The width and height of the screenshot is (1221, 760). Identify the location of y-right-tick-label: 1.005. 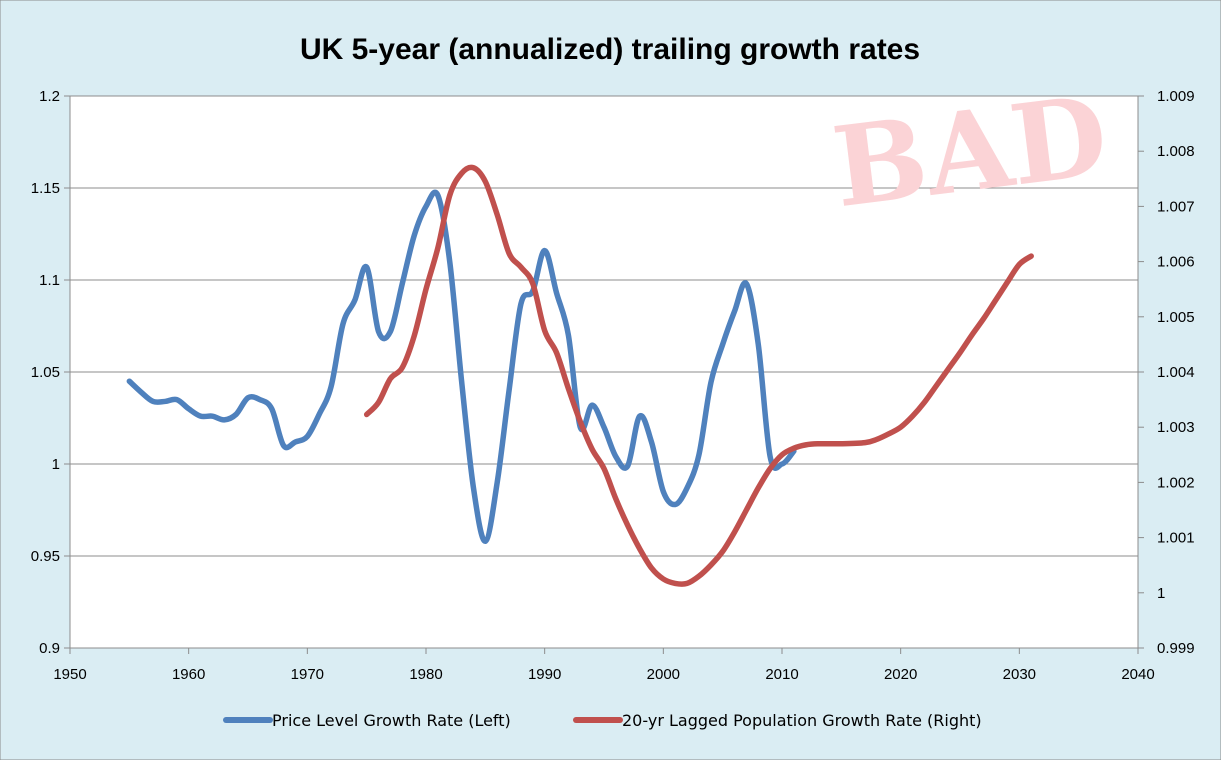
(1176, 317).